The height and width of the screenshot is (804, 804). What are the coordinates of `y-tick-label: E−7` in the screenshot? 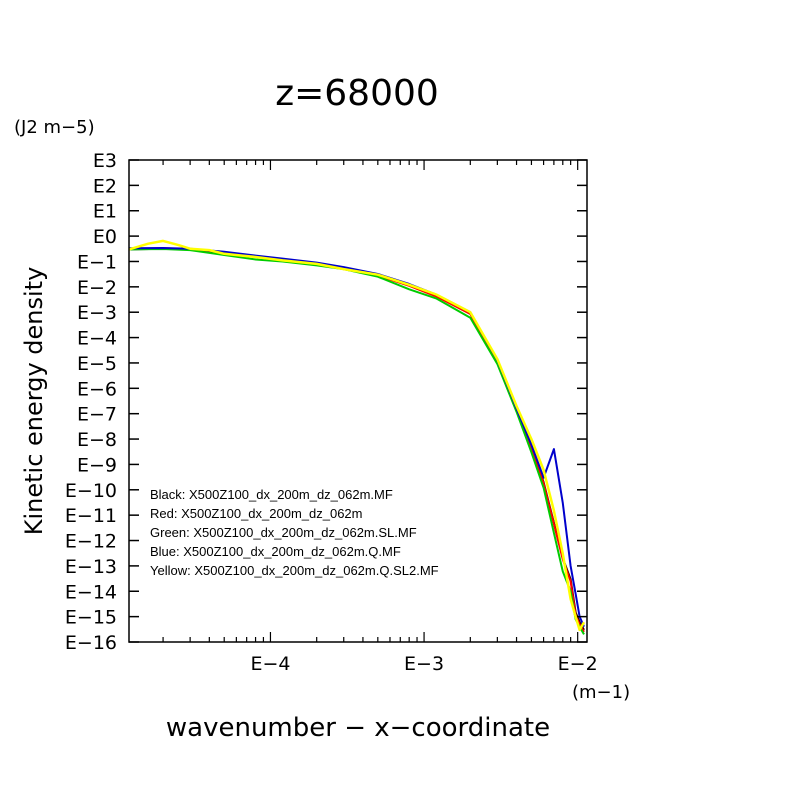 It's located at (97, 415).